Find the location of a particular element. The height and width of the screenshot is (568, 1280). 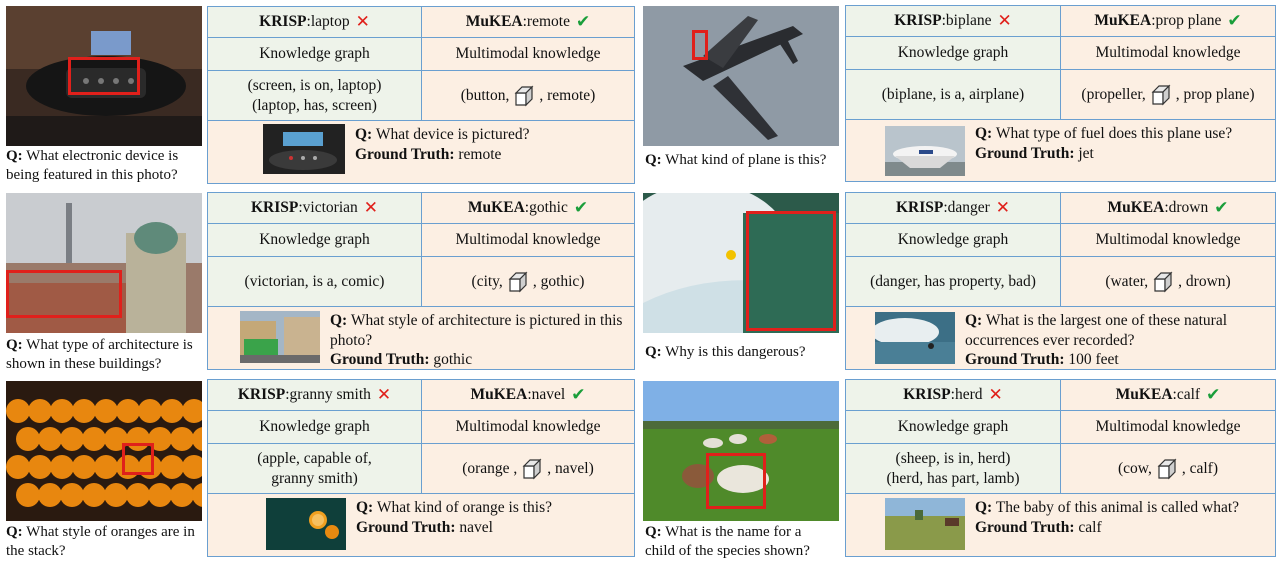

kg-triples: (apple, capable of, granny smith) is located at coordinates (314, 468).